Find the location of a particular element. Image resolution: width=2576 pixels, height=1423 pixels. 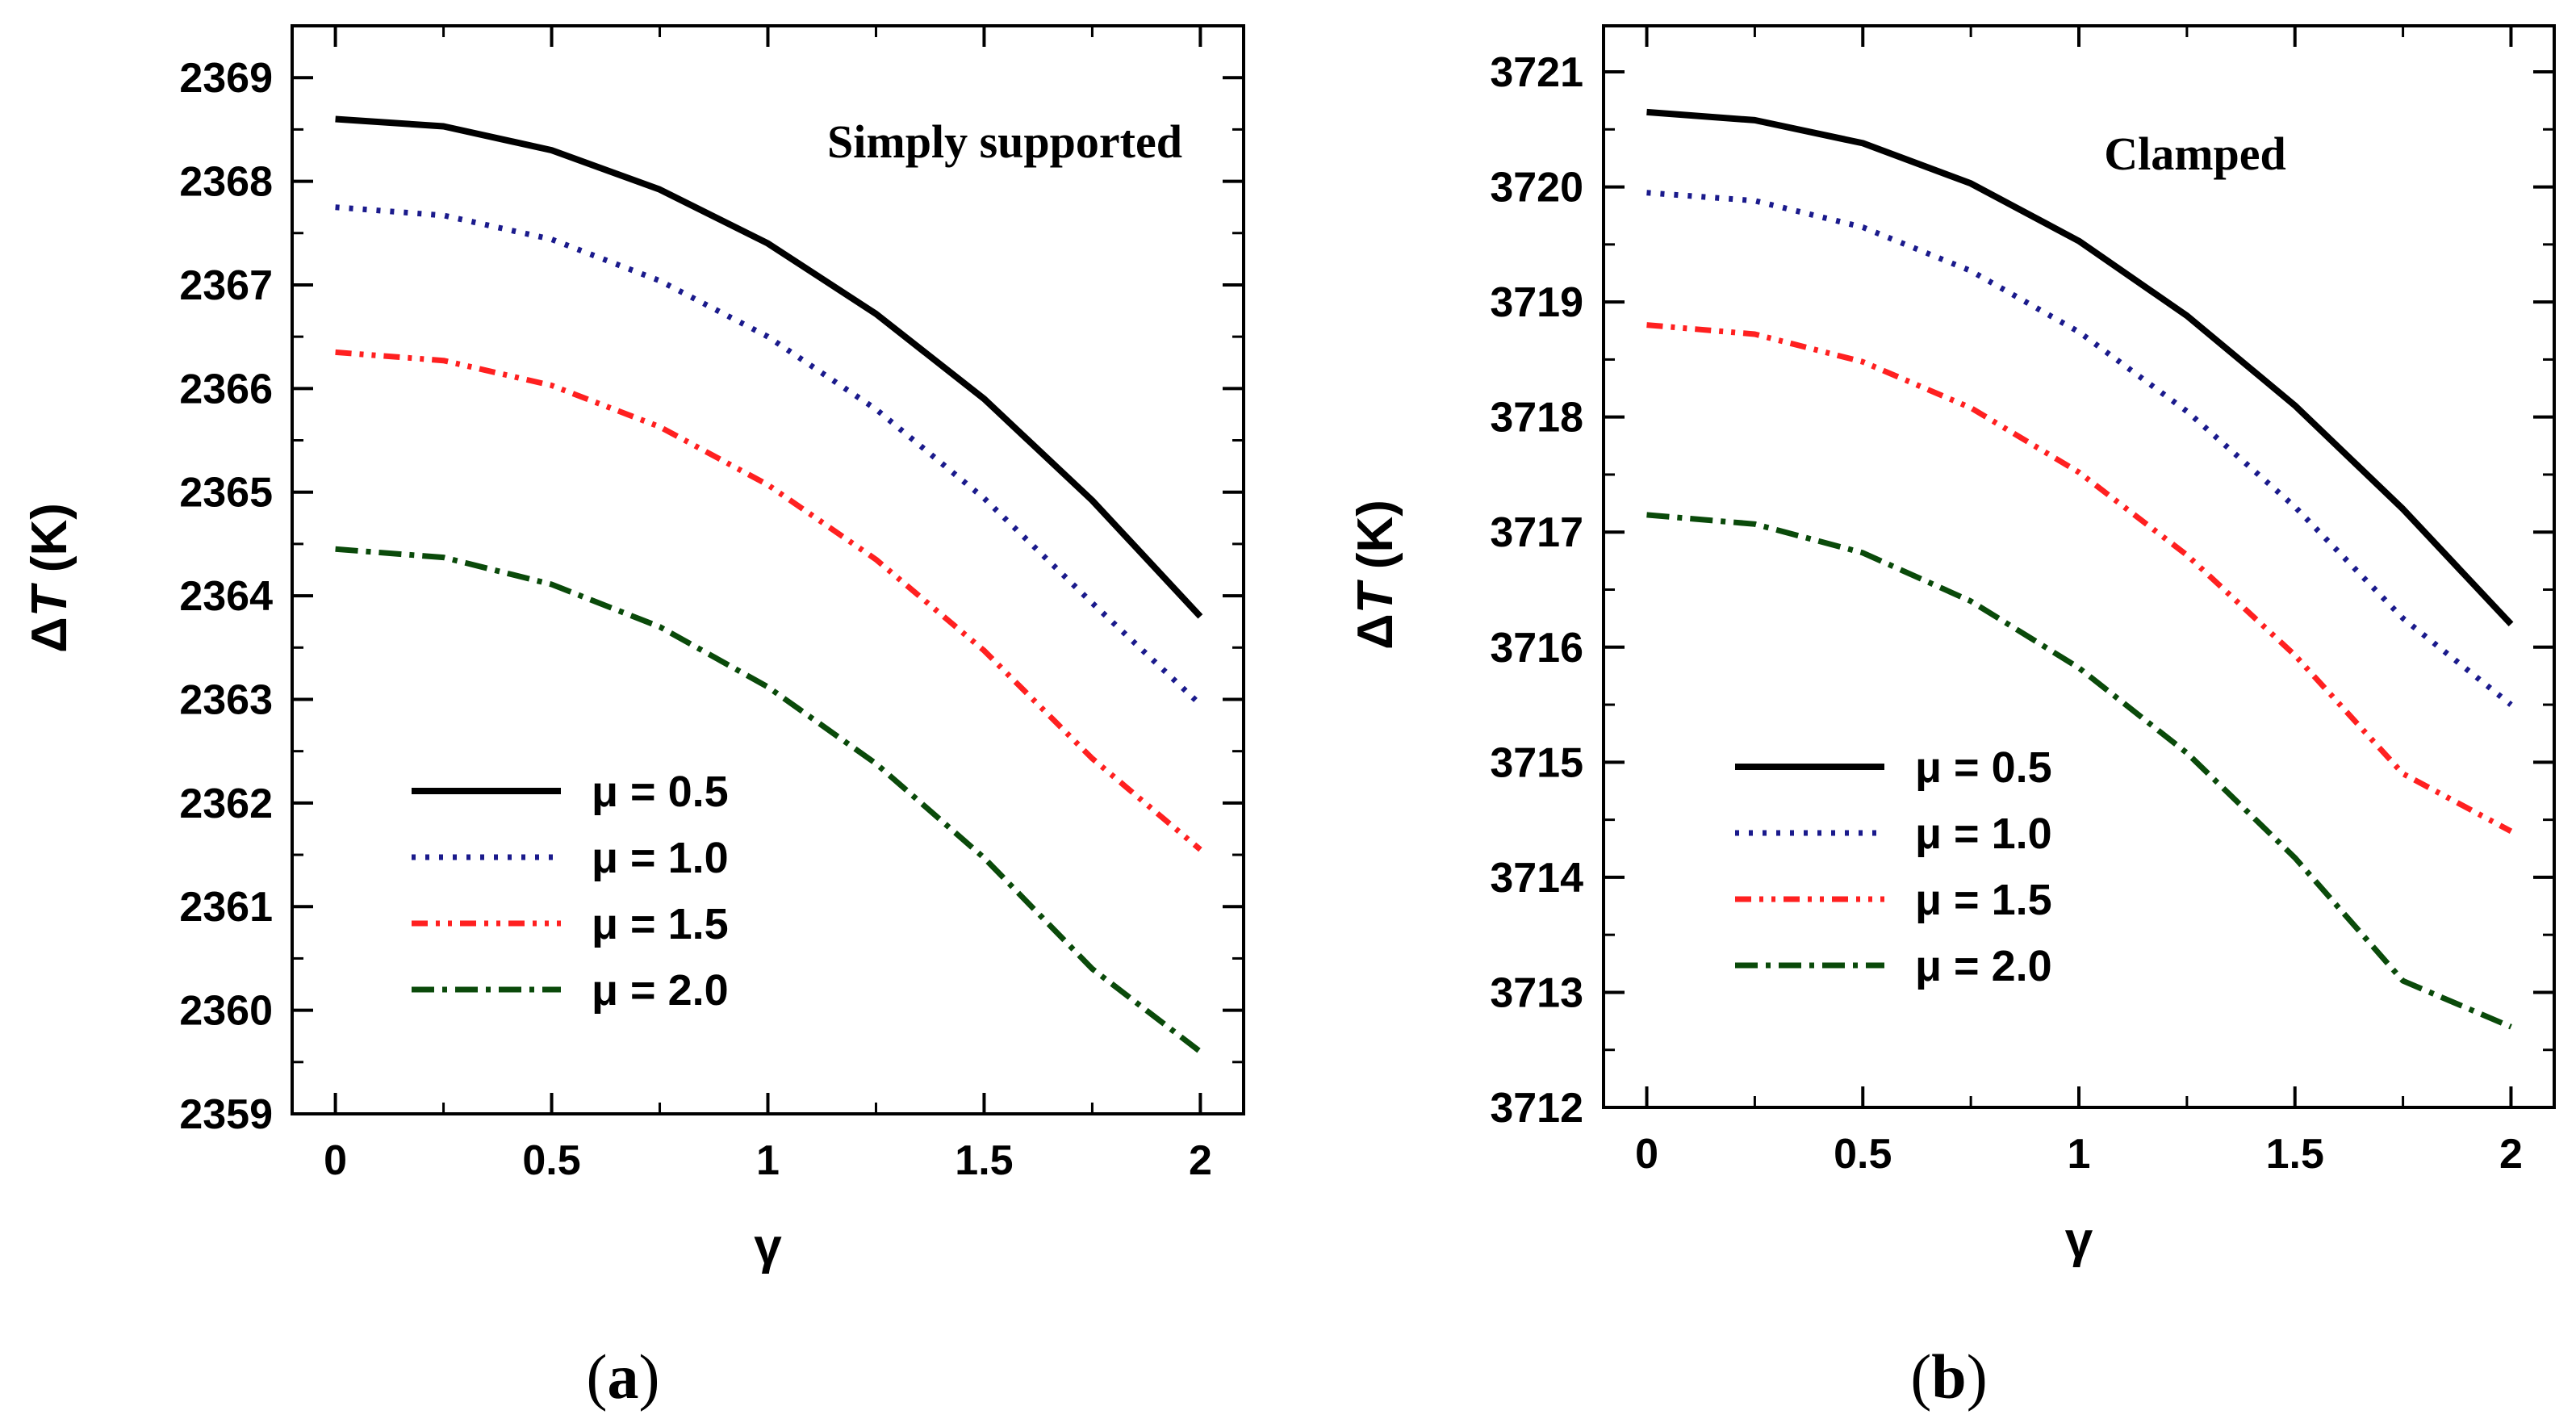

y-tick-label: 3717 is located at coordinates (1536, 532).